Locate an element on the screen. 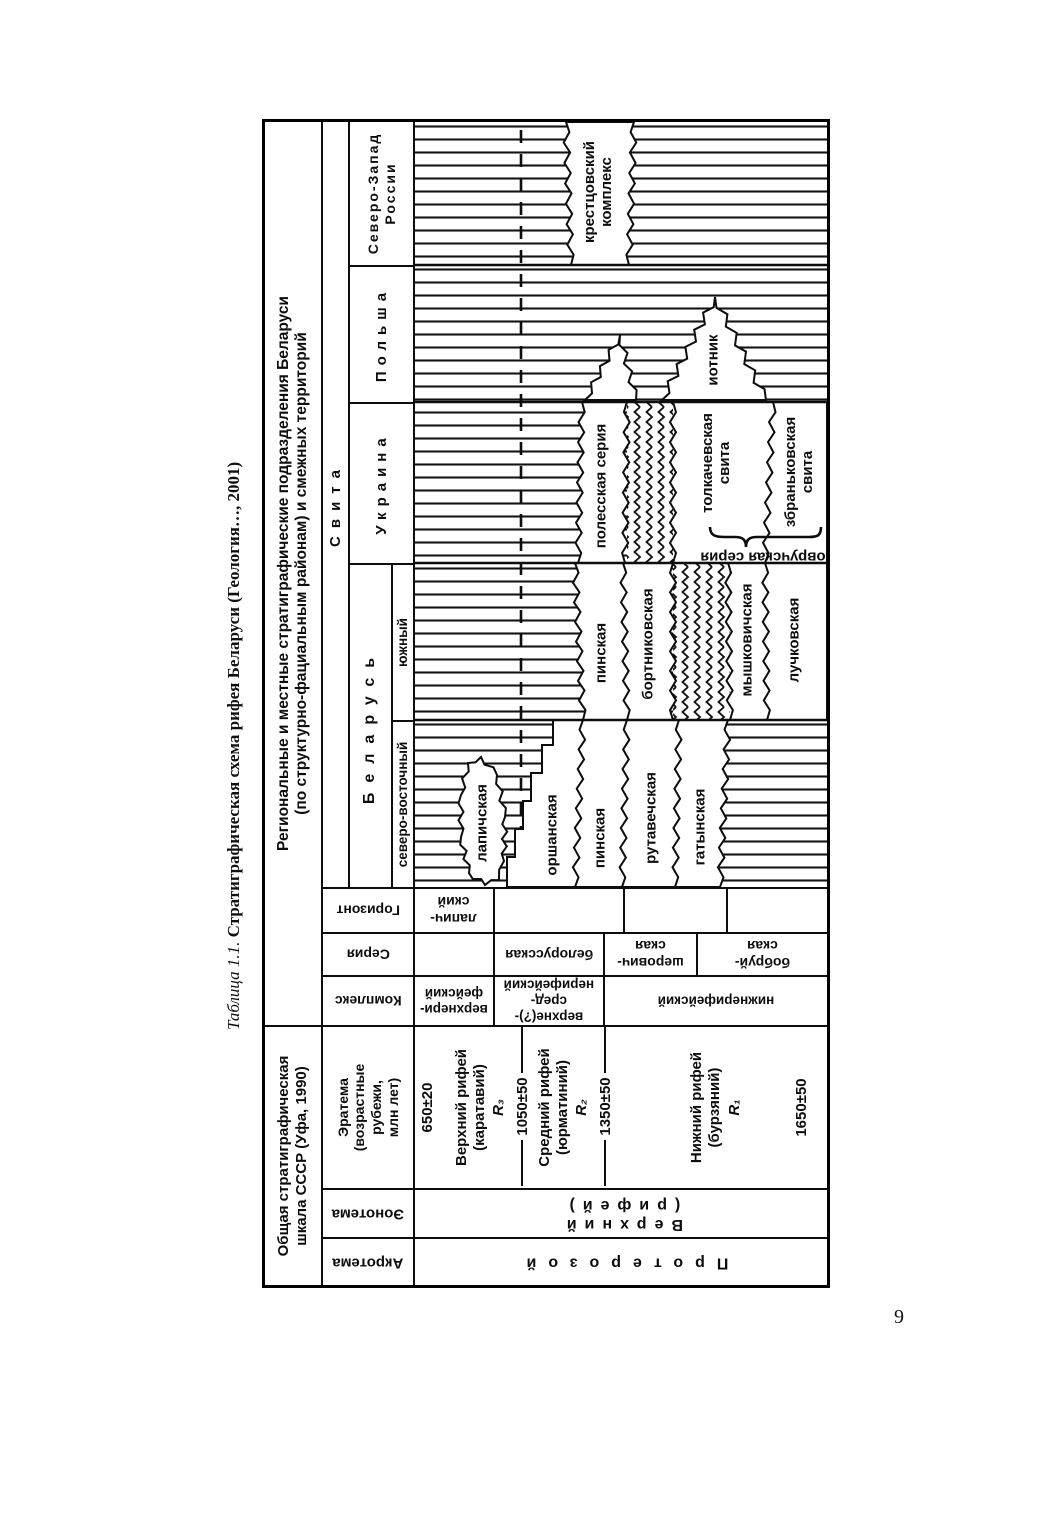 The image size is (1058, 1530). era-upper-riphean: 650±20 Верхний рифей (каратавий) R₃ is located at coordinates (468, 1106).